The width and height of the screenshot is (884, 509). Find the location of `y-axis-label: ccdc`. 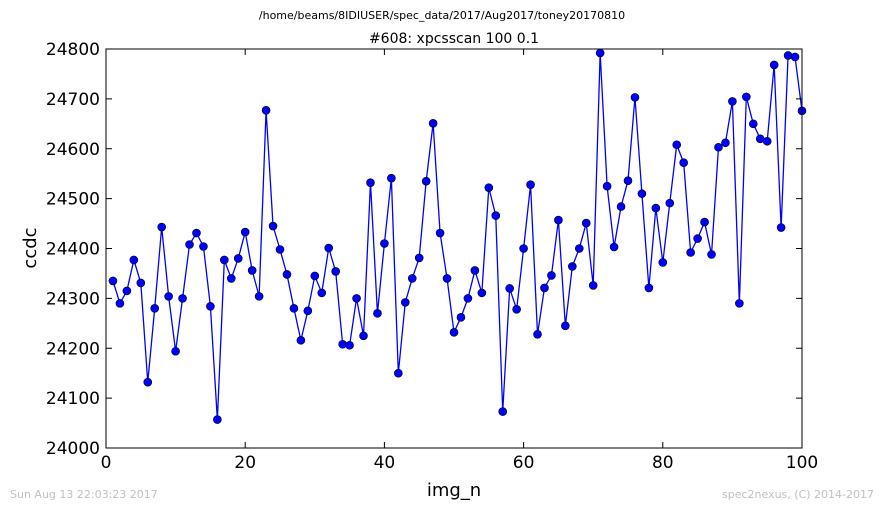

y-axis-label: ccdc is located at coordinates (30, 247).